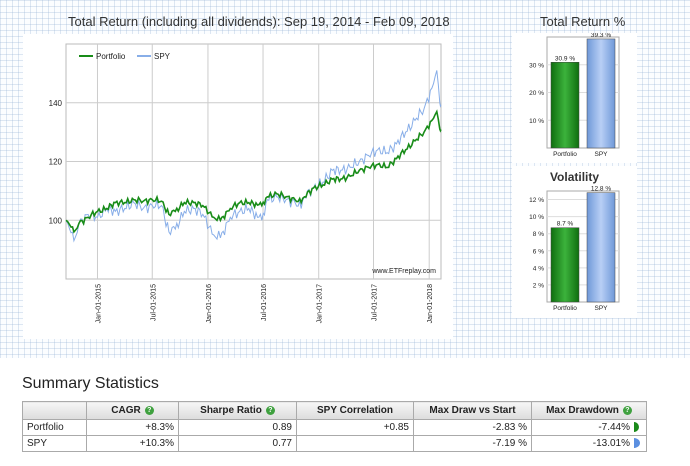 Image resolution: width=690 pixels, height=466 pixels. Describe the element at coordinates (583, 21) in the screenshot. I see `total-return-title: Total Return %` at that location.